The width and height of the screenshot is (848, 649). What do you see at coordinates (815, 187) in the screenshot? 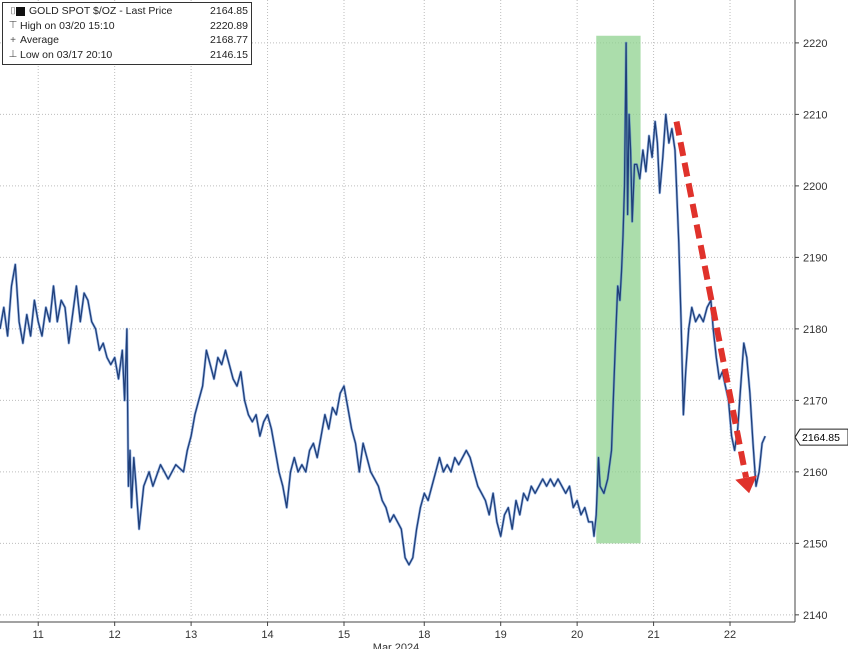
I see `y-tick-label: 2200` at bounding box center [815, 187].